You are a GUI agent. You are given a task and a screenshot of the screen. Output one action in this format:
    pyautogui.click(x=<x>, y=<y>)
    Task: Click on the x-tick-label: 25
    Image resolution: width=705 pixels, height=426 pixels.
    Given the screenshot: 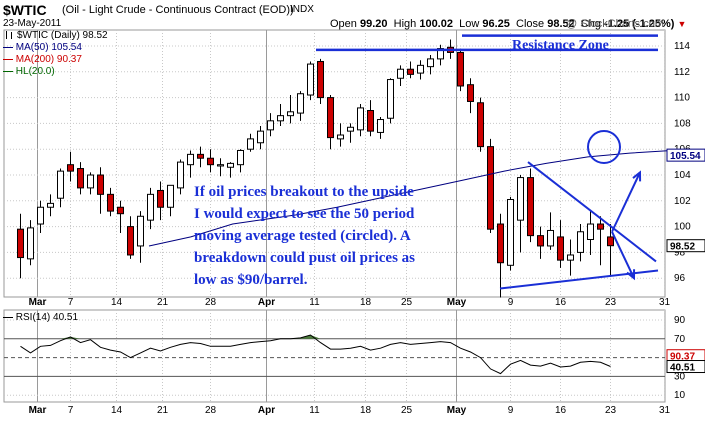 What is the action you would take?
    pyautogui.click(x=407, y=302)
    